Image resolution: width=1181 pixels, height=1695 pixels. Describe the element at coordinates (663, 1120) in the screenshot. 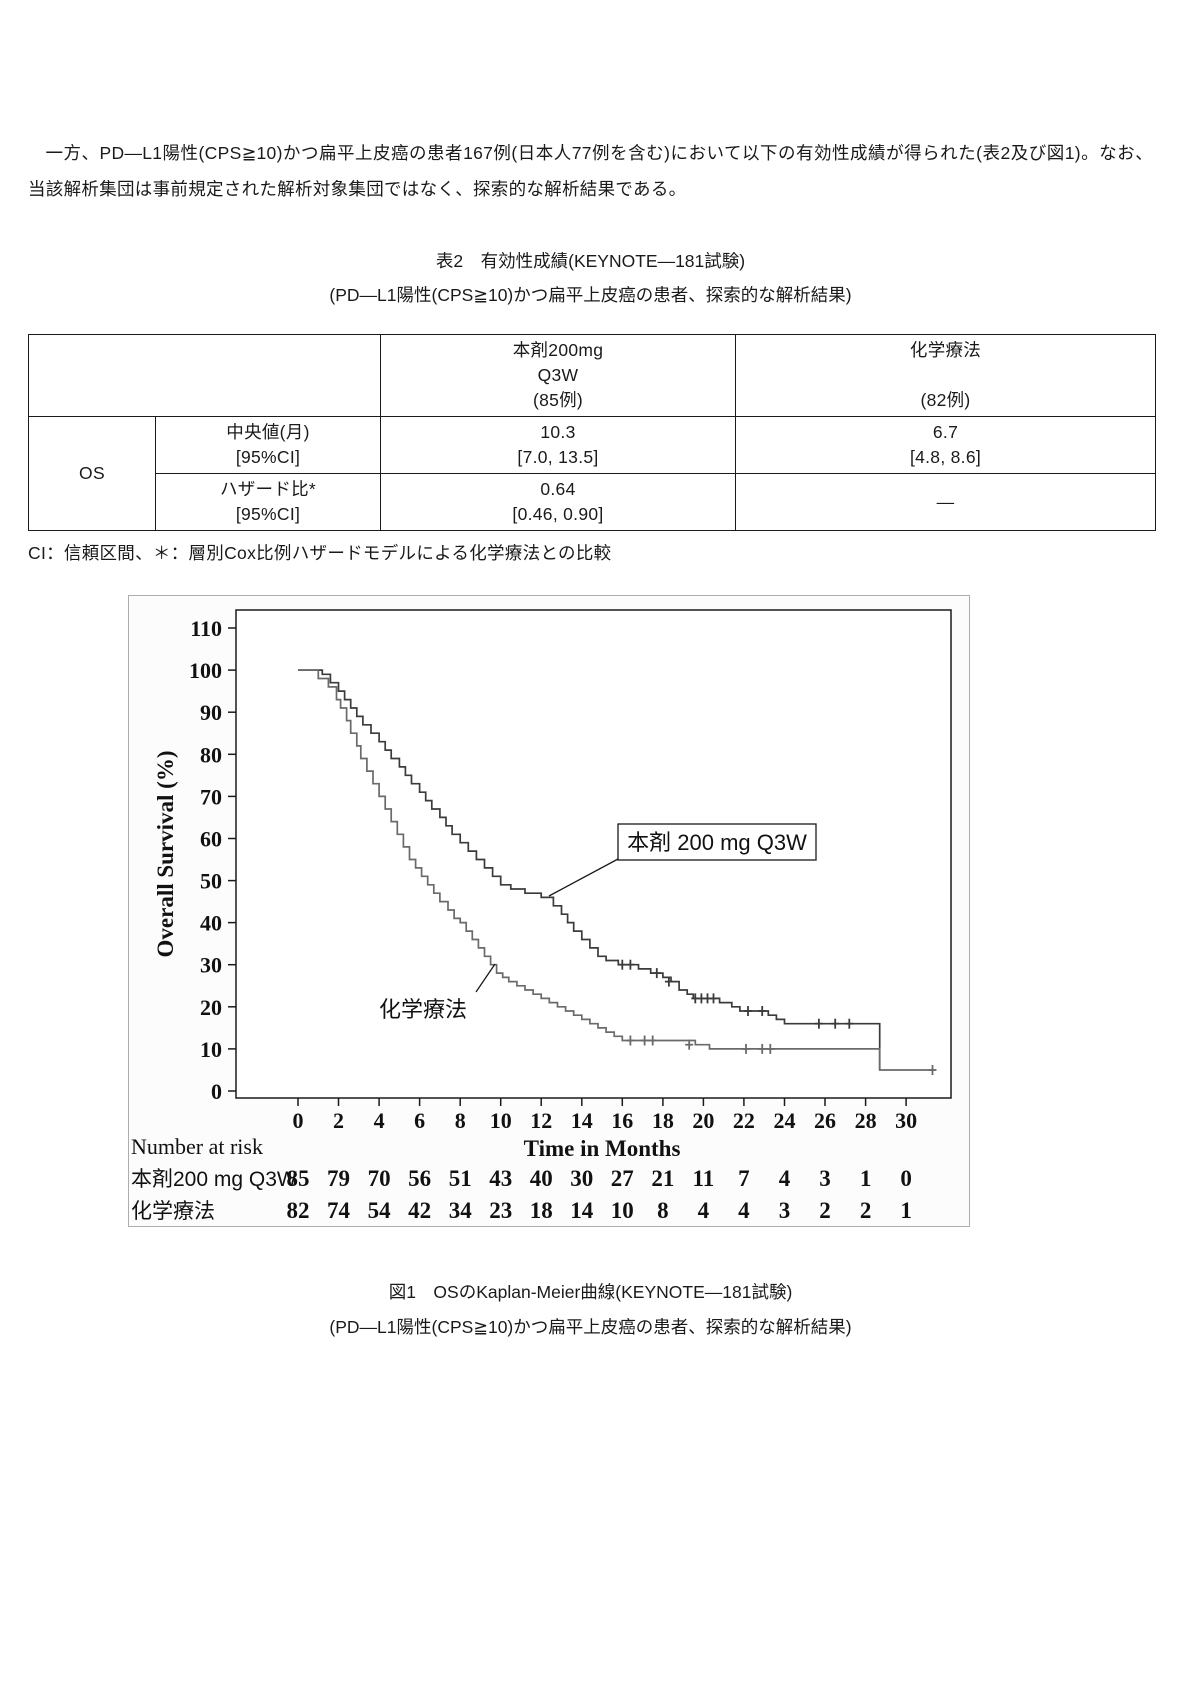

I see `x-tick-label: 18` at that location.